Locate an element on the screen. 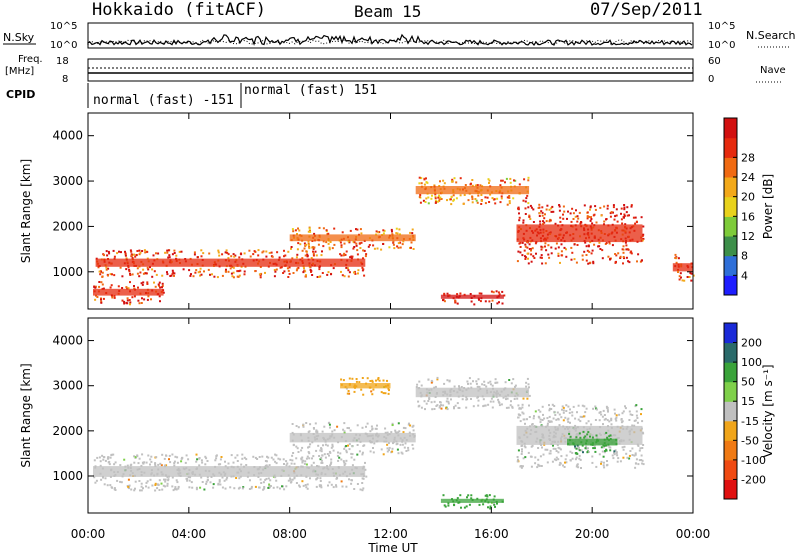  freq-tick-bottom: 8 is located at coordinates (65, 79).